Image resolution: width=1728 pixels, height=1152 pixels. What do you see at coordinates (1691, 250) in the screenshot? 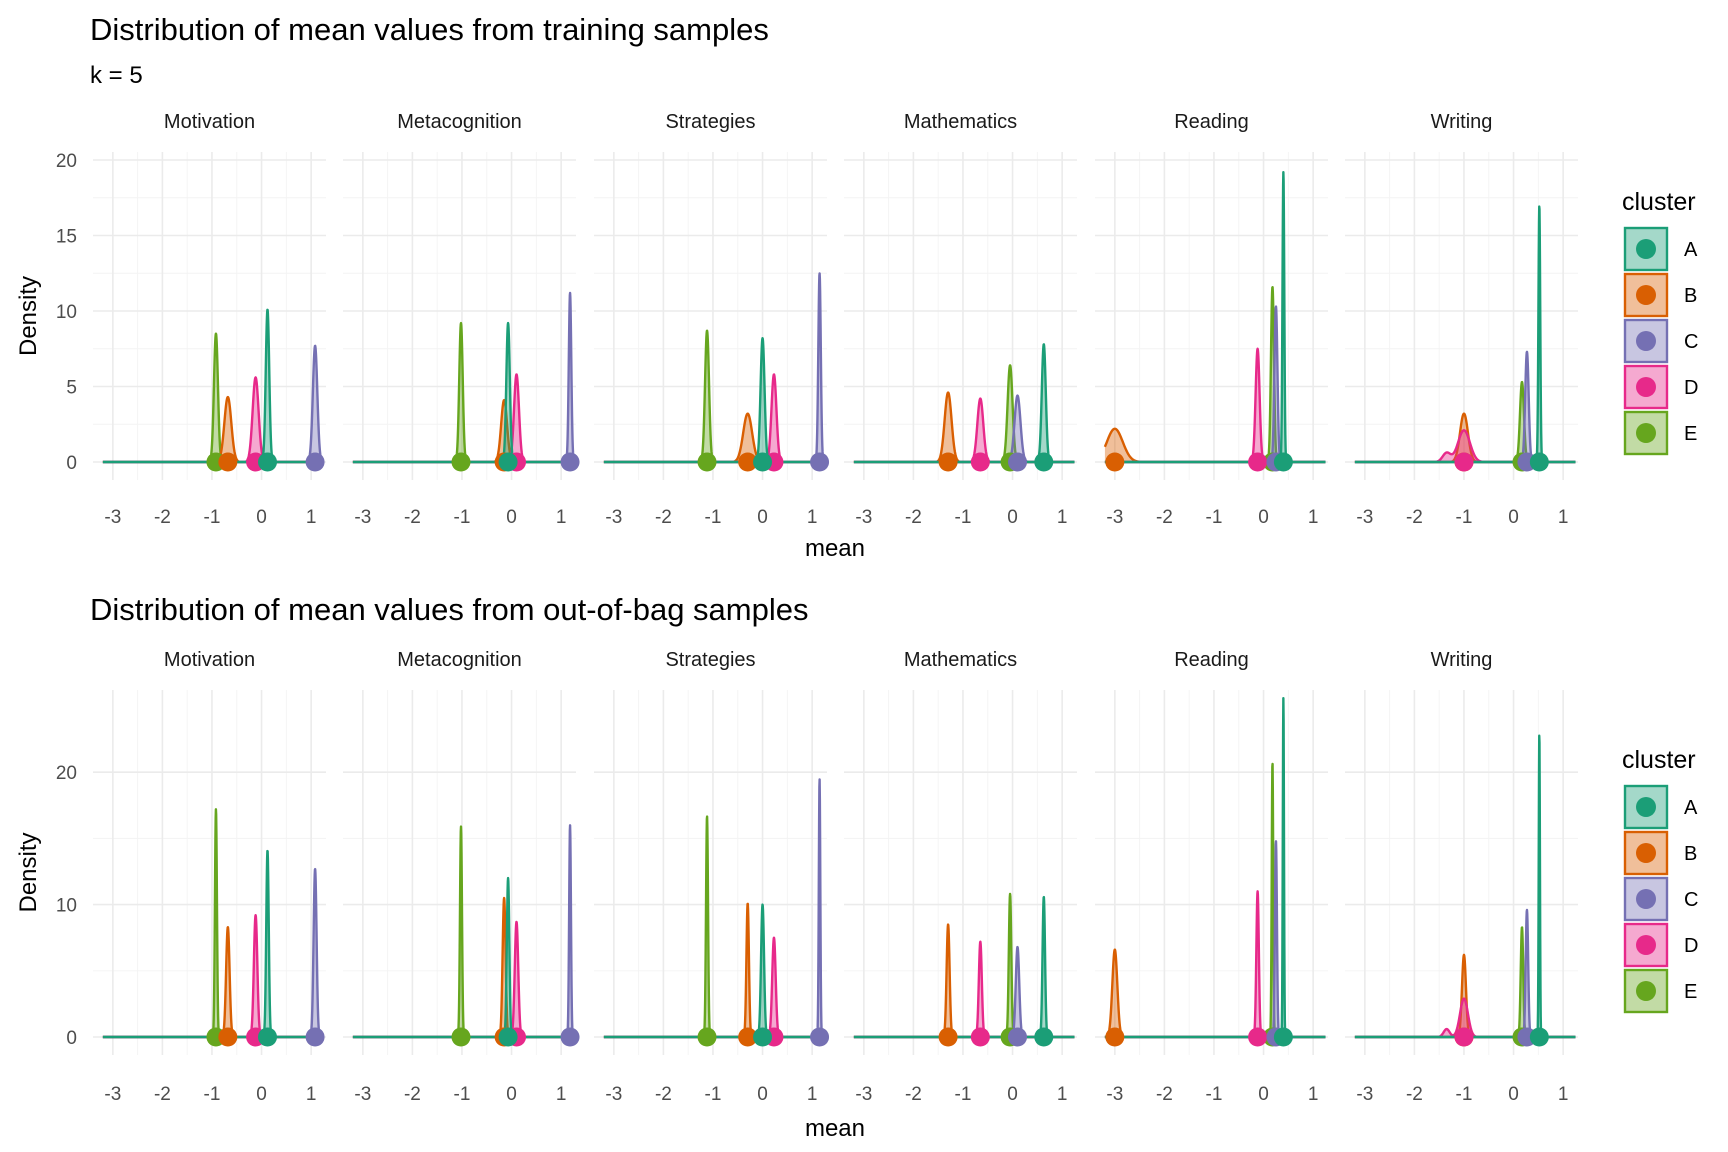
I see `legend-label: A` at bounding box center [1691, 250].